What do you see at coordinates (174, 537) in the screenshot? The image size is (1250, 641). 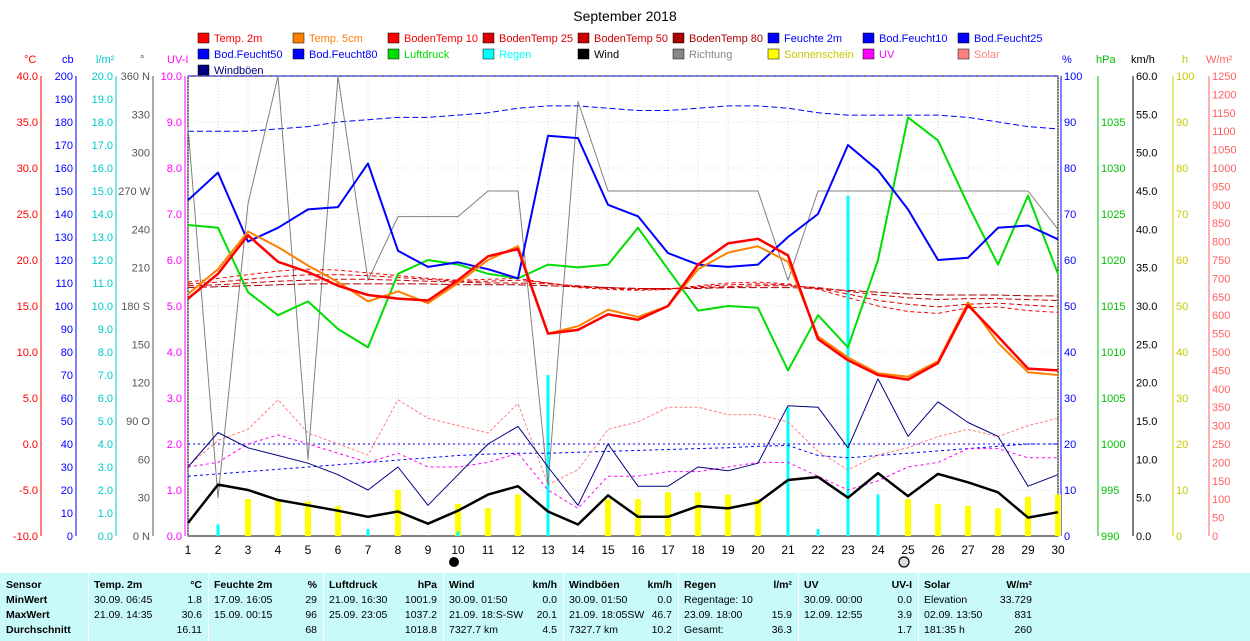 I see `axis-tick-label-uv: 0.0` at bounding box center [174, 537].